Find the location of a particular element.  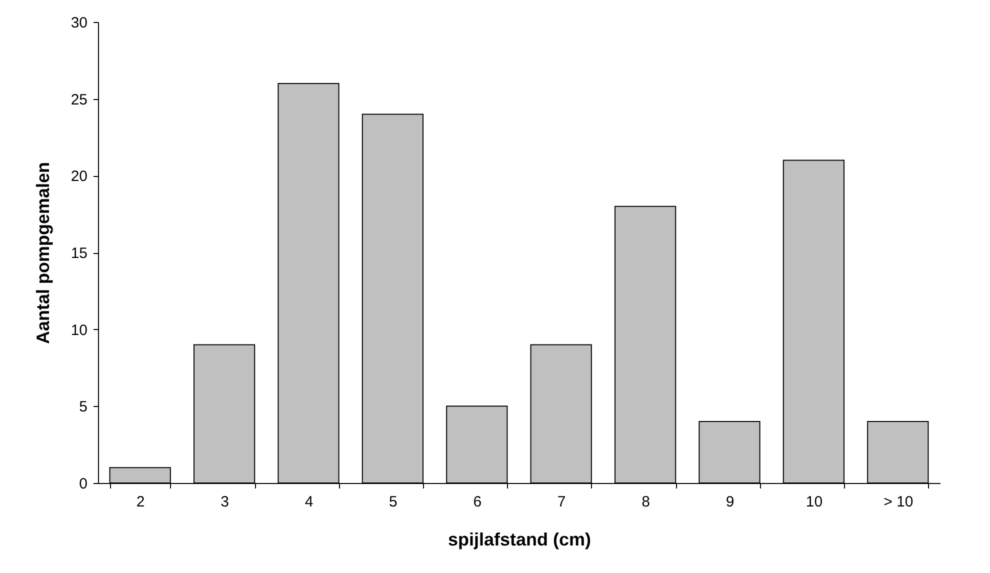

x-tick-label: > 10 is located at coordinates (899, 502).